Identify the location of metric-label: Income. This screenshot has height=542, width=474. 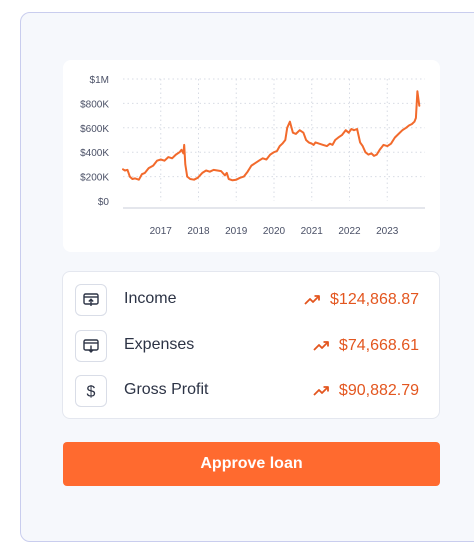
(150, 298).